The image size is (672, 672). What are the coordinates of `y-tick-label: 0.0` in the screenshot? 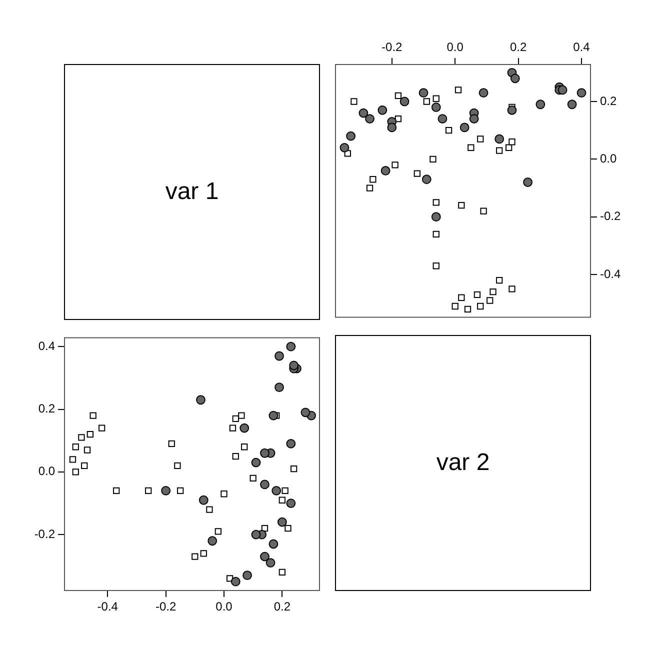 It's located at (609, 158).